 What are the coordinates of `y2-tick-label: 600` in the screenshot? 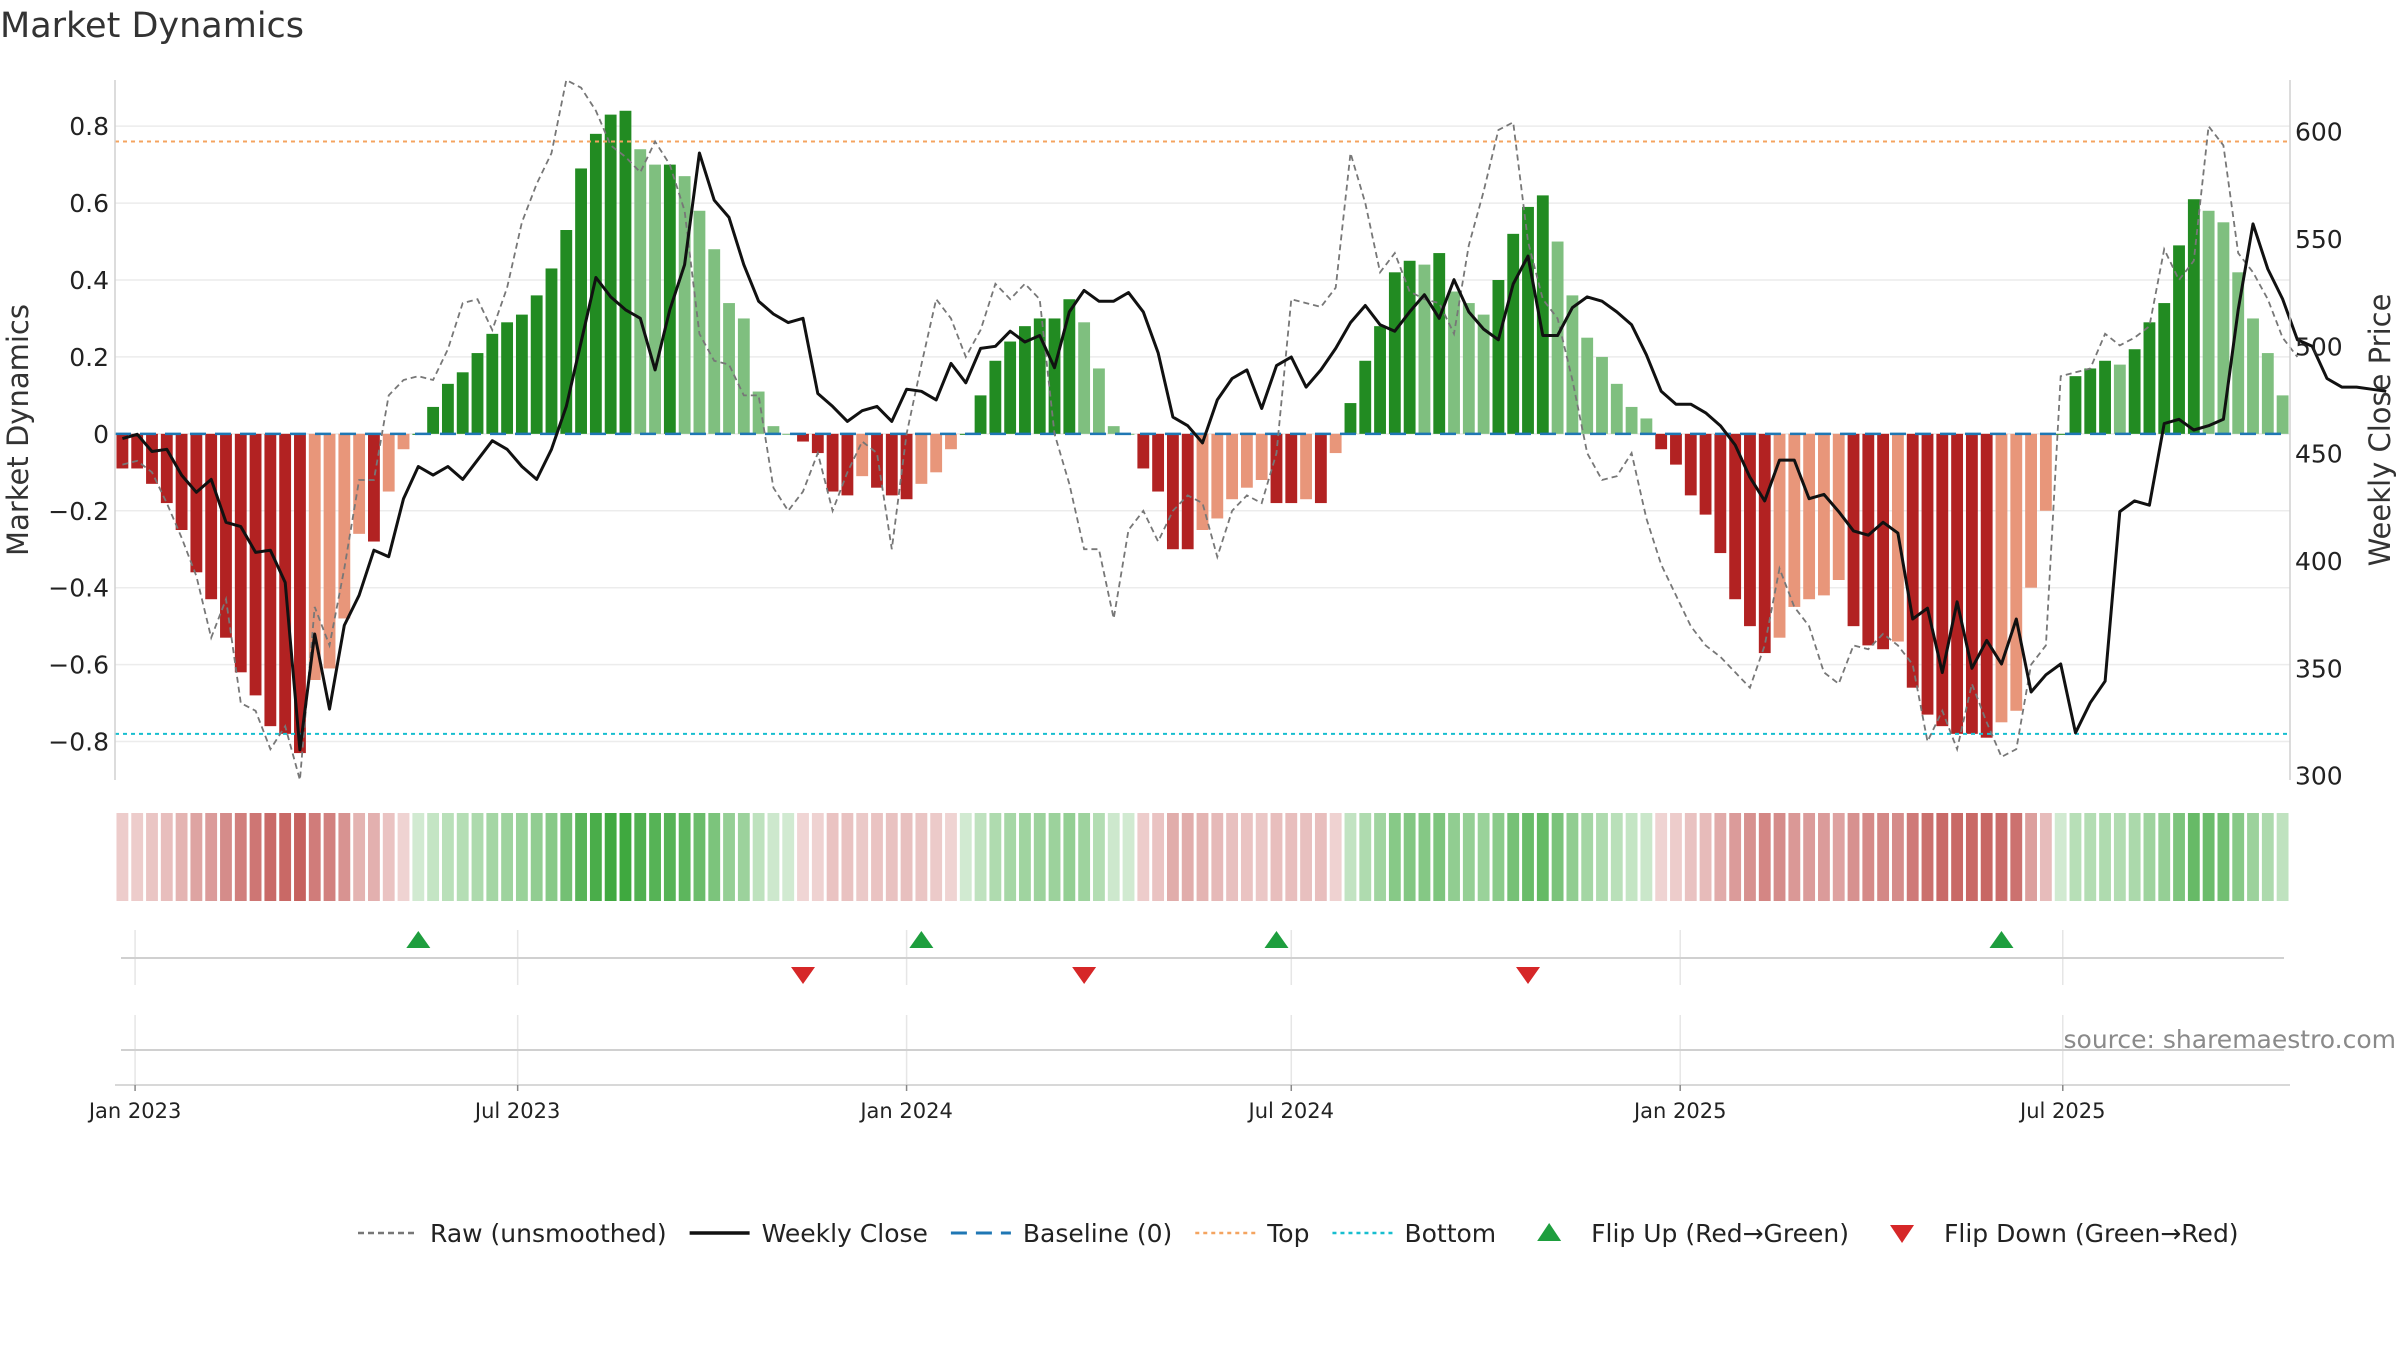 It's located at (2319, 132).